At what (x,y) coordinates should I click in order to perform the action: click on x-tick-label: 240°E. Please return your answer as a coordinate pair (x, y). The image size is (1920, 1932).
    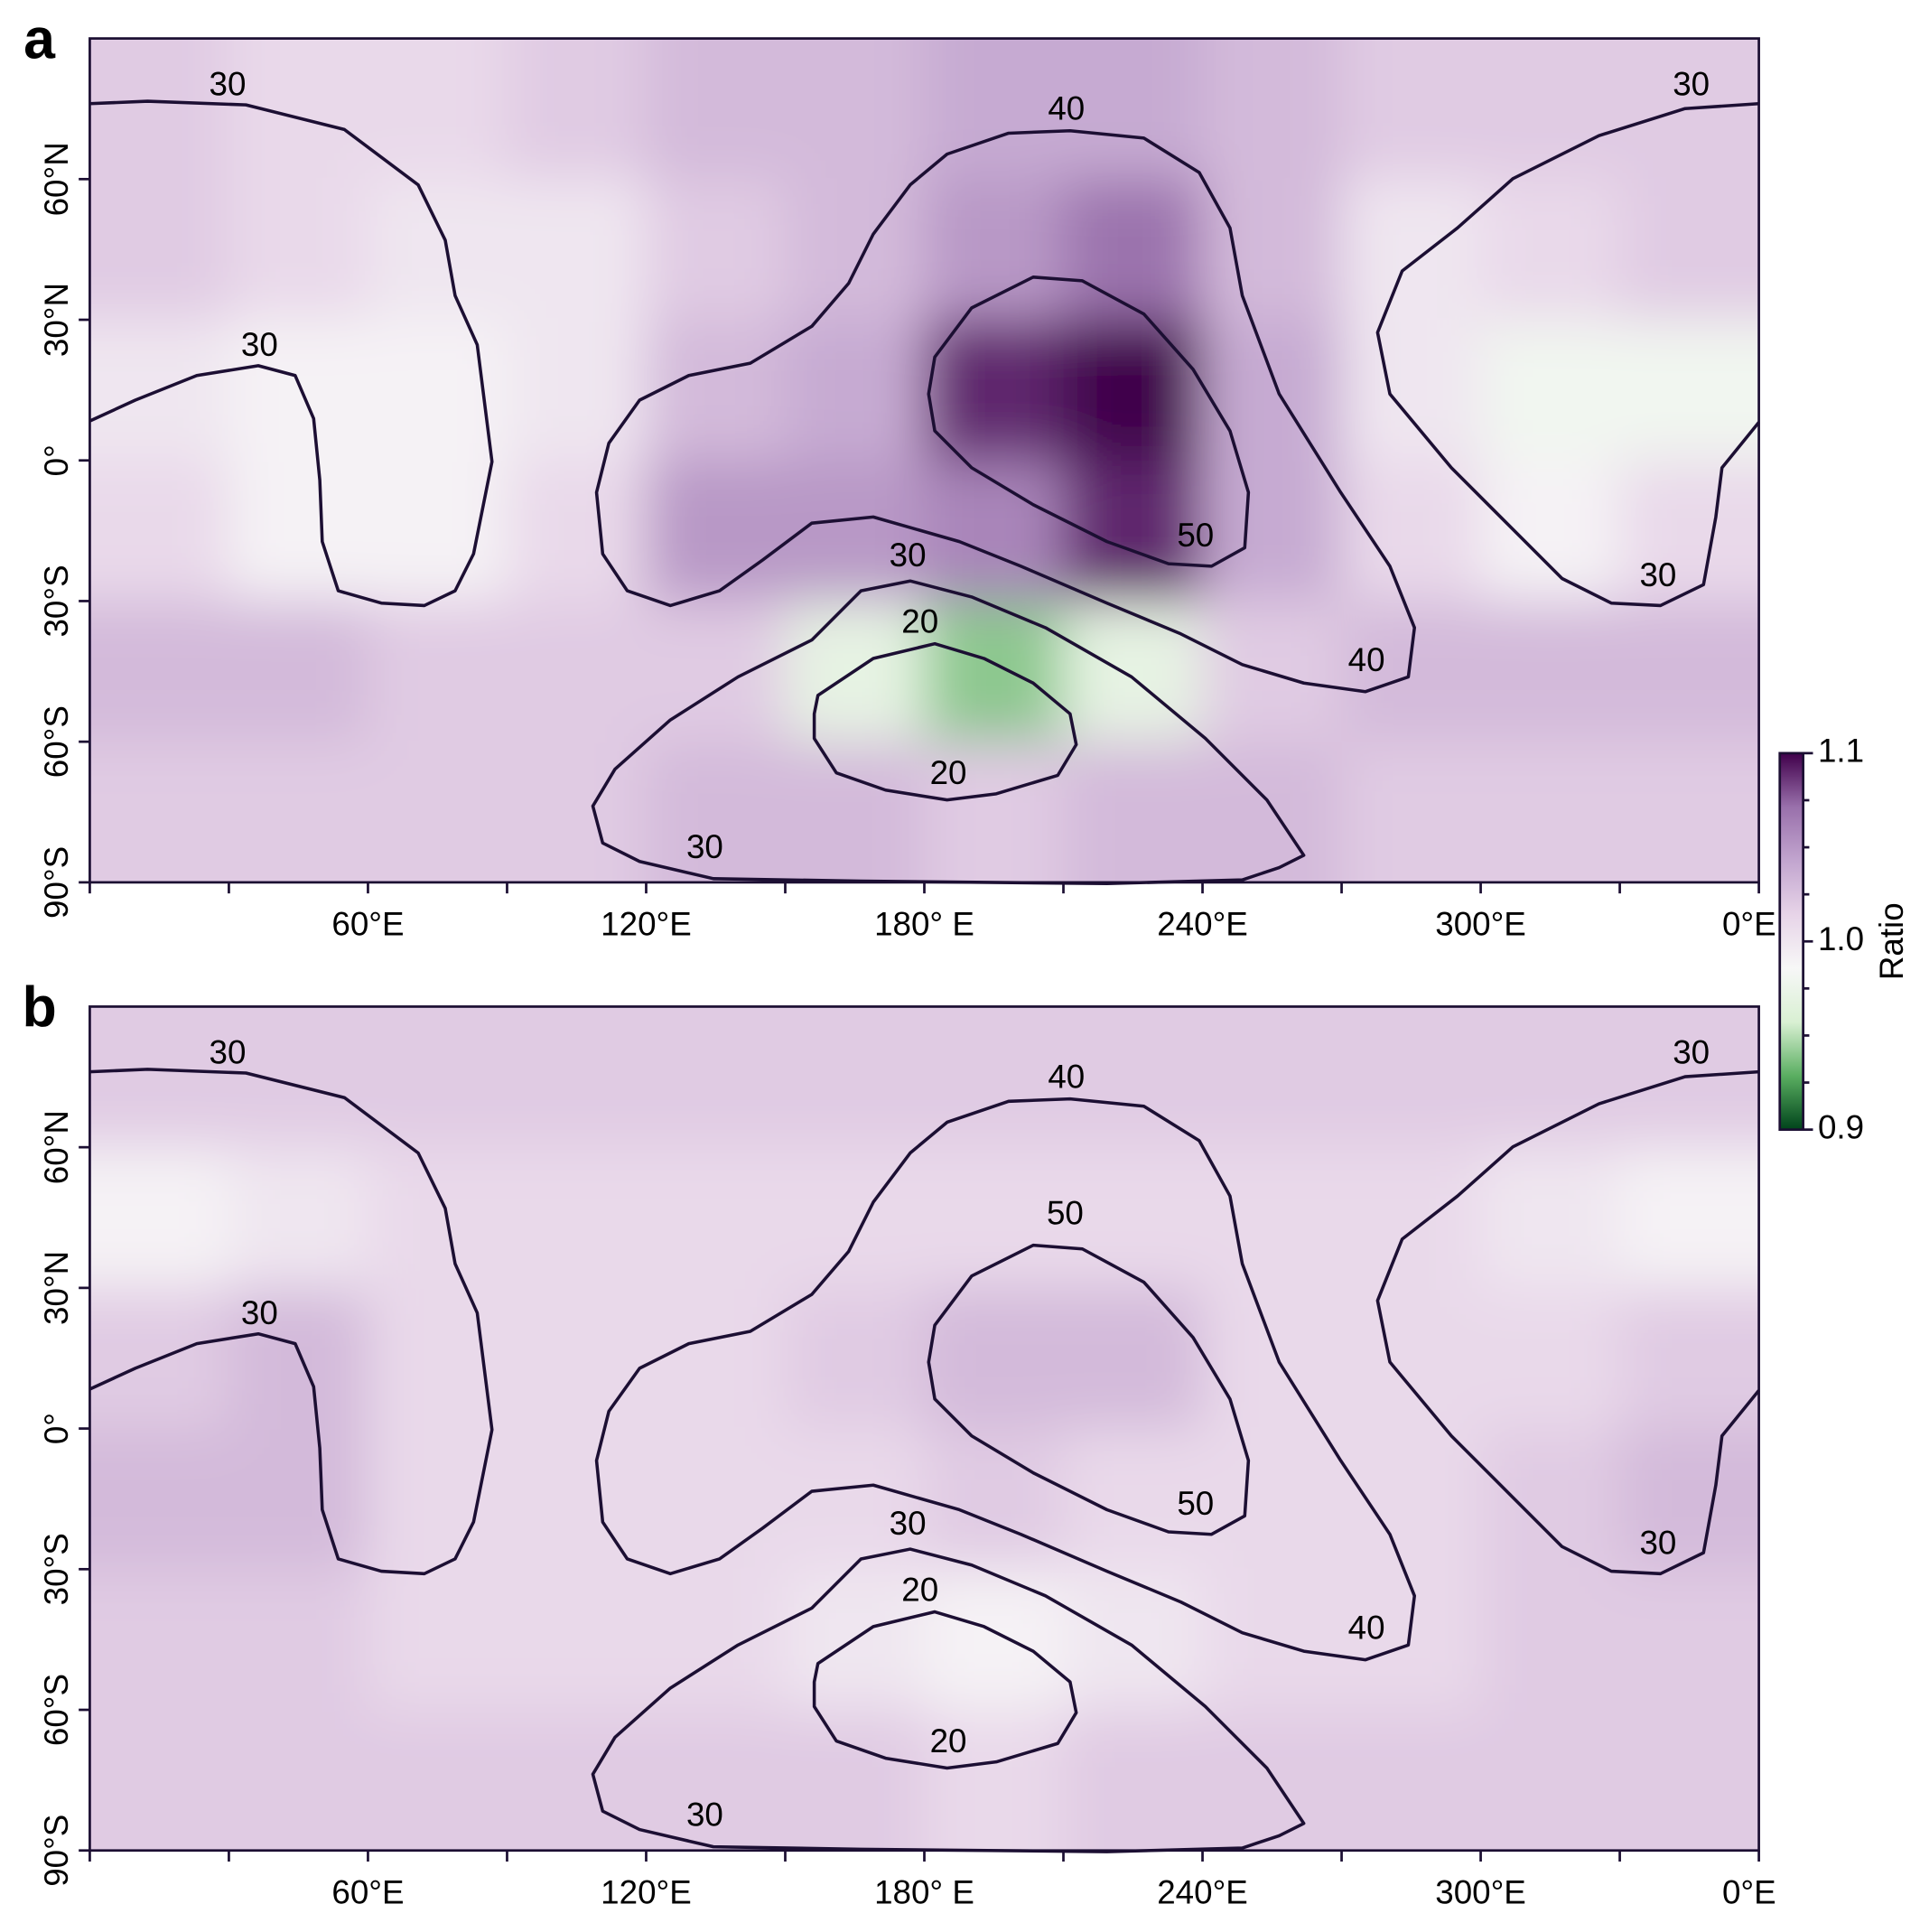
    Looking at the image, I should click on (1202, 1891).